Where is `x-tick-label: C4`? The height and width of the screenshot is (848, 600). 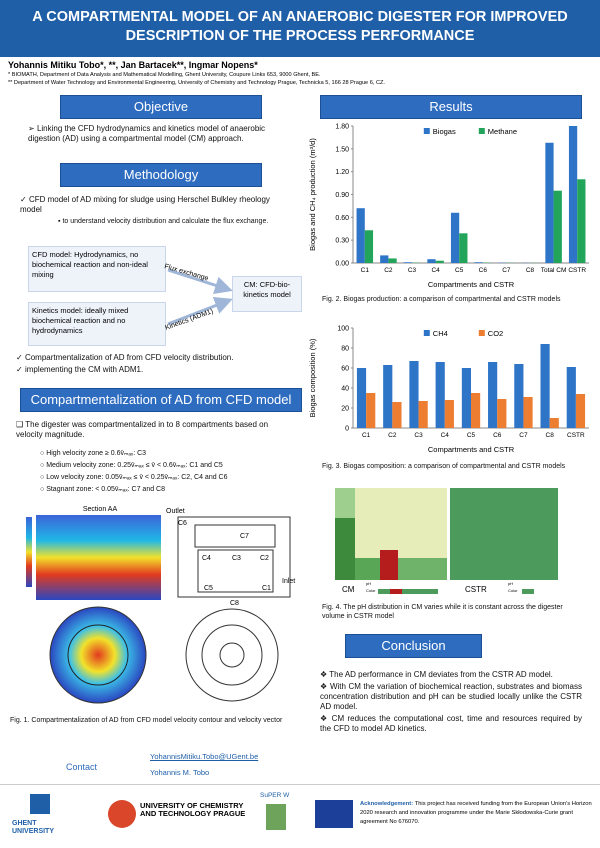 x-tick-label: C4 is located at coordinates (445, 435).